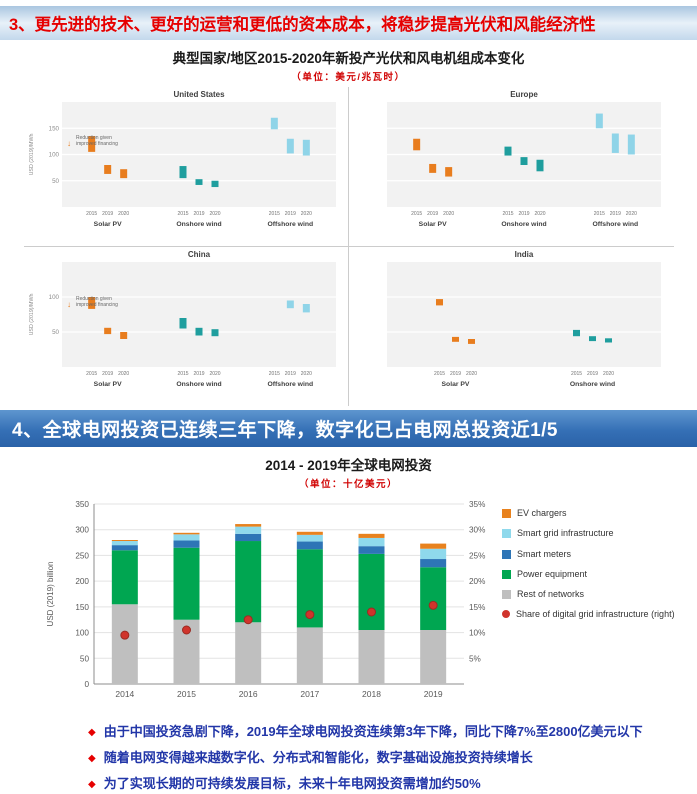 The height and width of the screenshot is (794, 697). Describe the element at coordinates (50, 594) in the screenshot. I see `y-axis-label: USD (2019) billion` at that location.